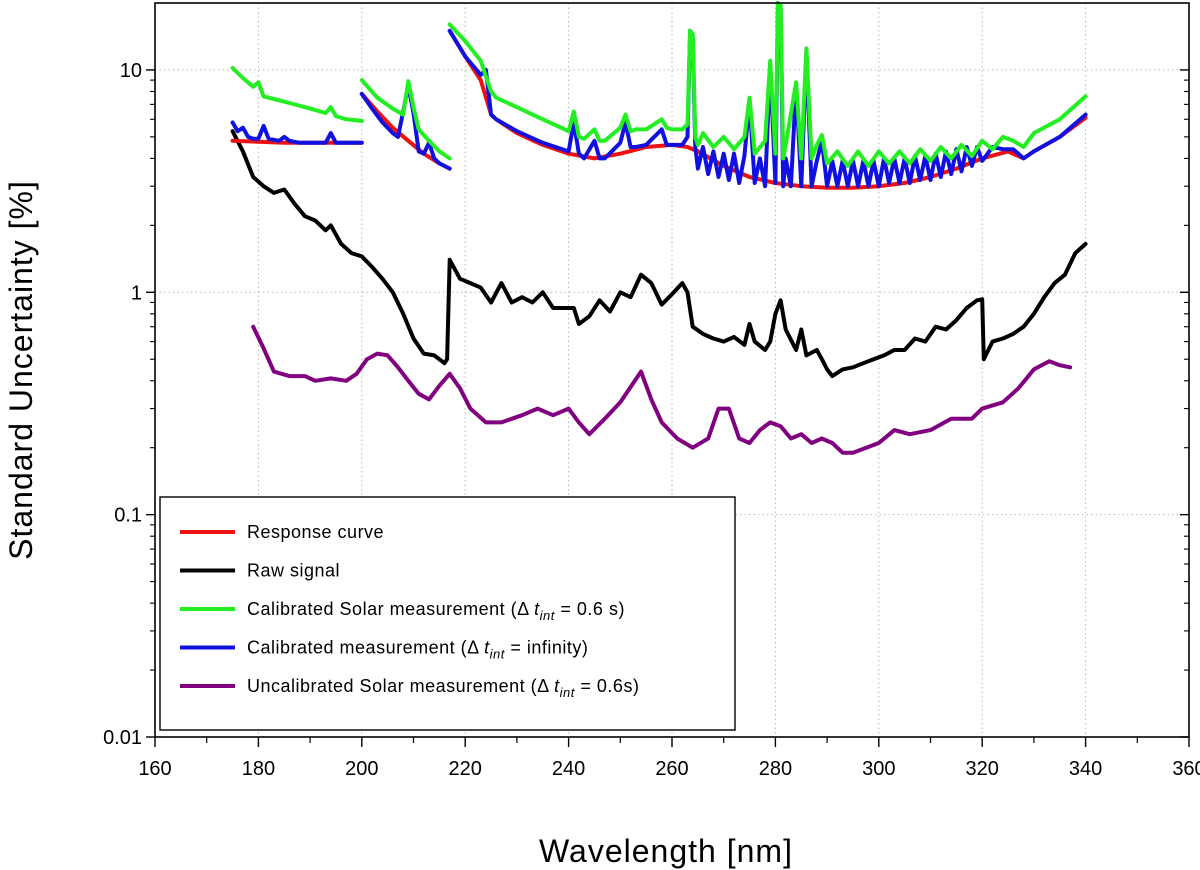 Image resolution: width=1200 pixels, height=870 pixels. I want to click on x-tick-label: 200, so click(361, 769).